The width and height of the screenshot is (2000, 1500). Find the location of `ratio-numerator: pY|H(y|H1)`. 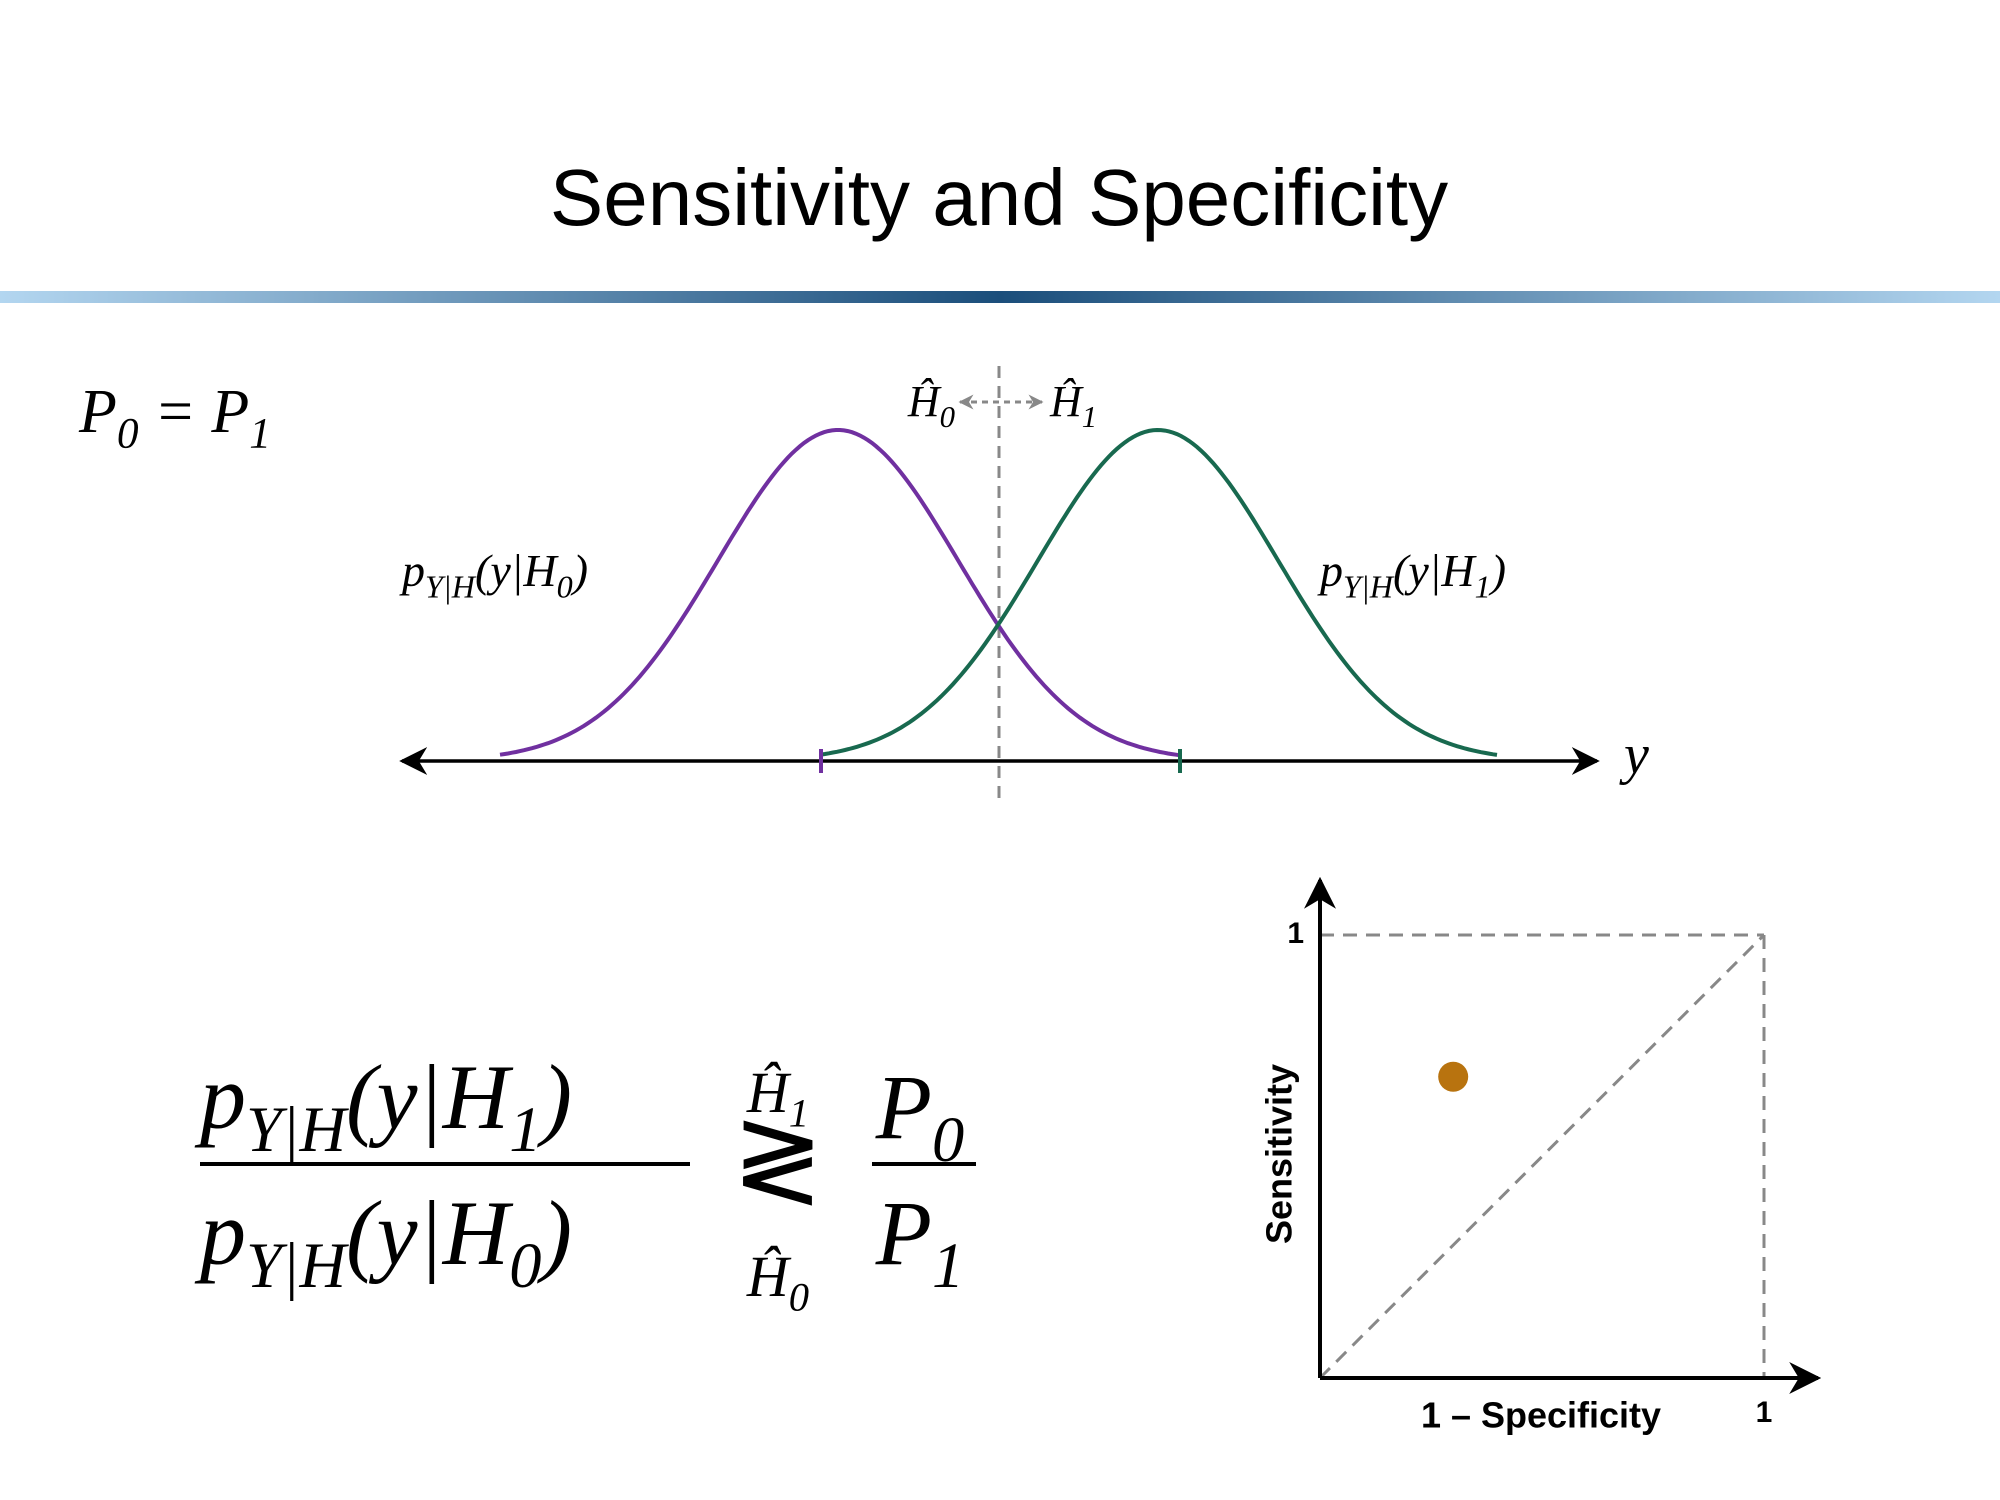

ratio-numerator: pY|H(y|H1) is located at coordinates (383, 1105).